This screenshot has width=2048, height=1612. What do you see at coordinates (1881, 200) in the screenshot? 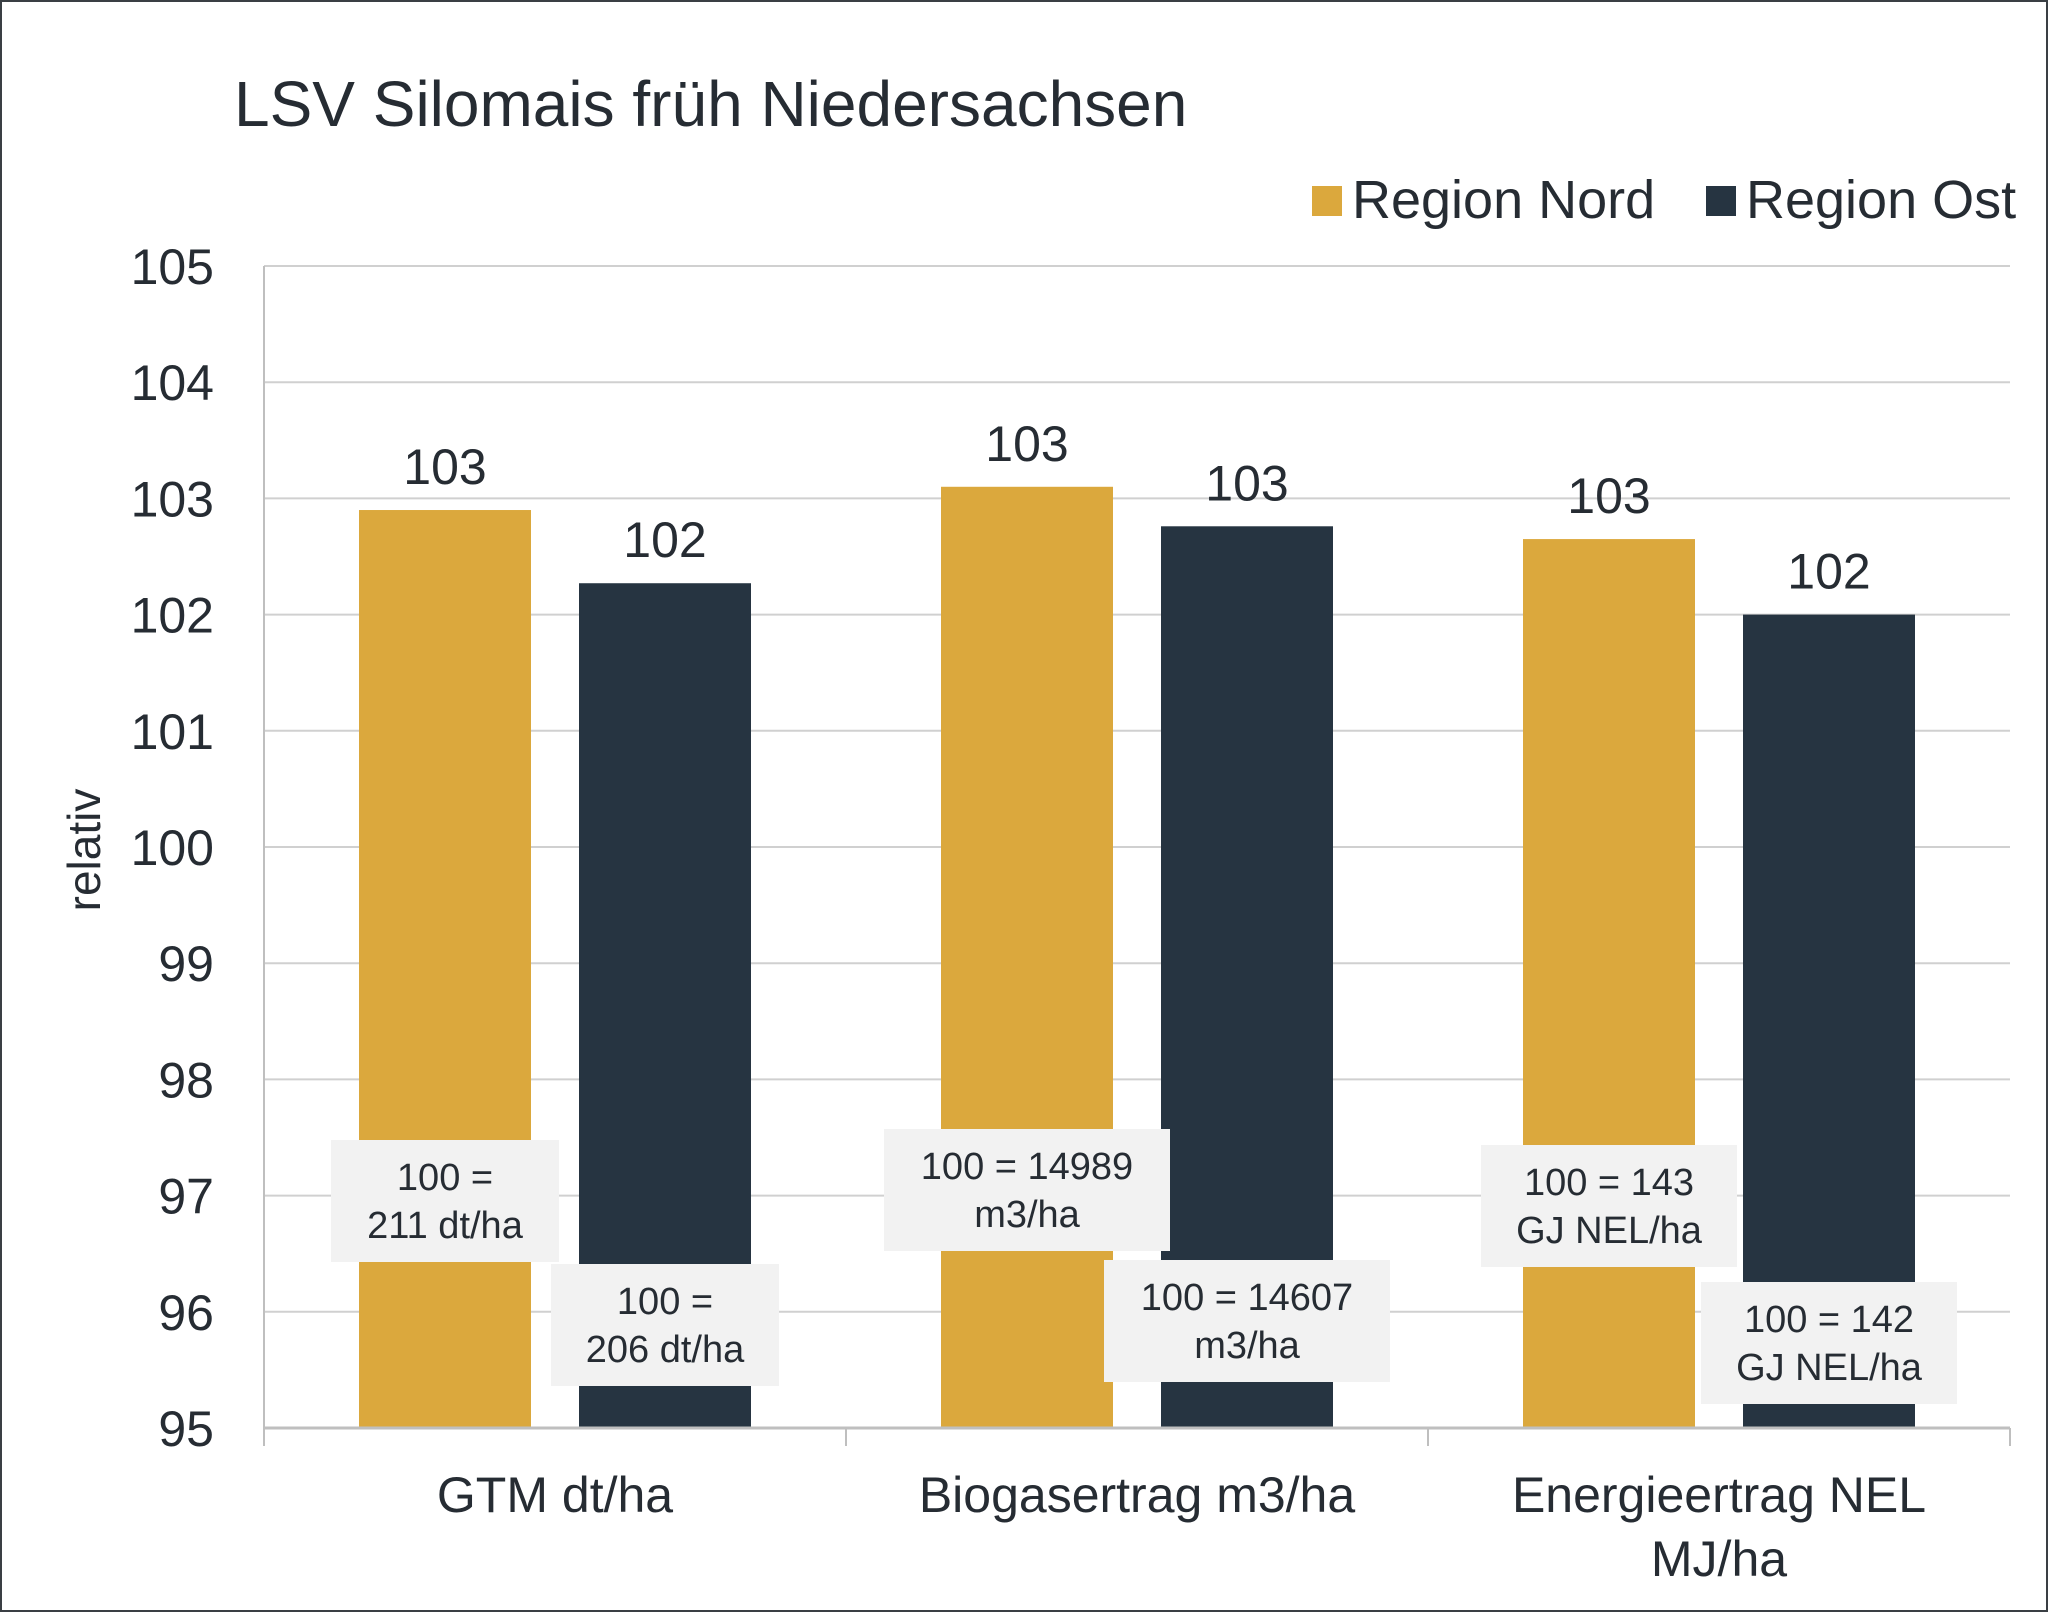
I see `legend-label-region-ost: Region Ost` at bounding box center [1881, 200].